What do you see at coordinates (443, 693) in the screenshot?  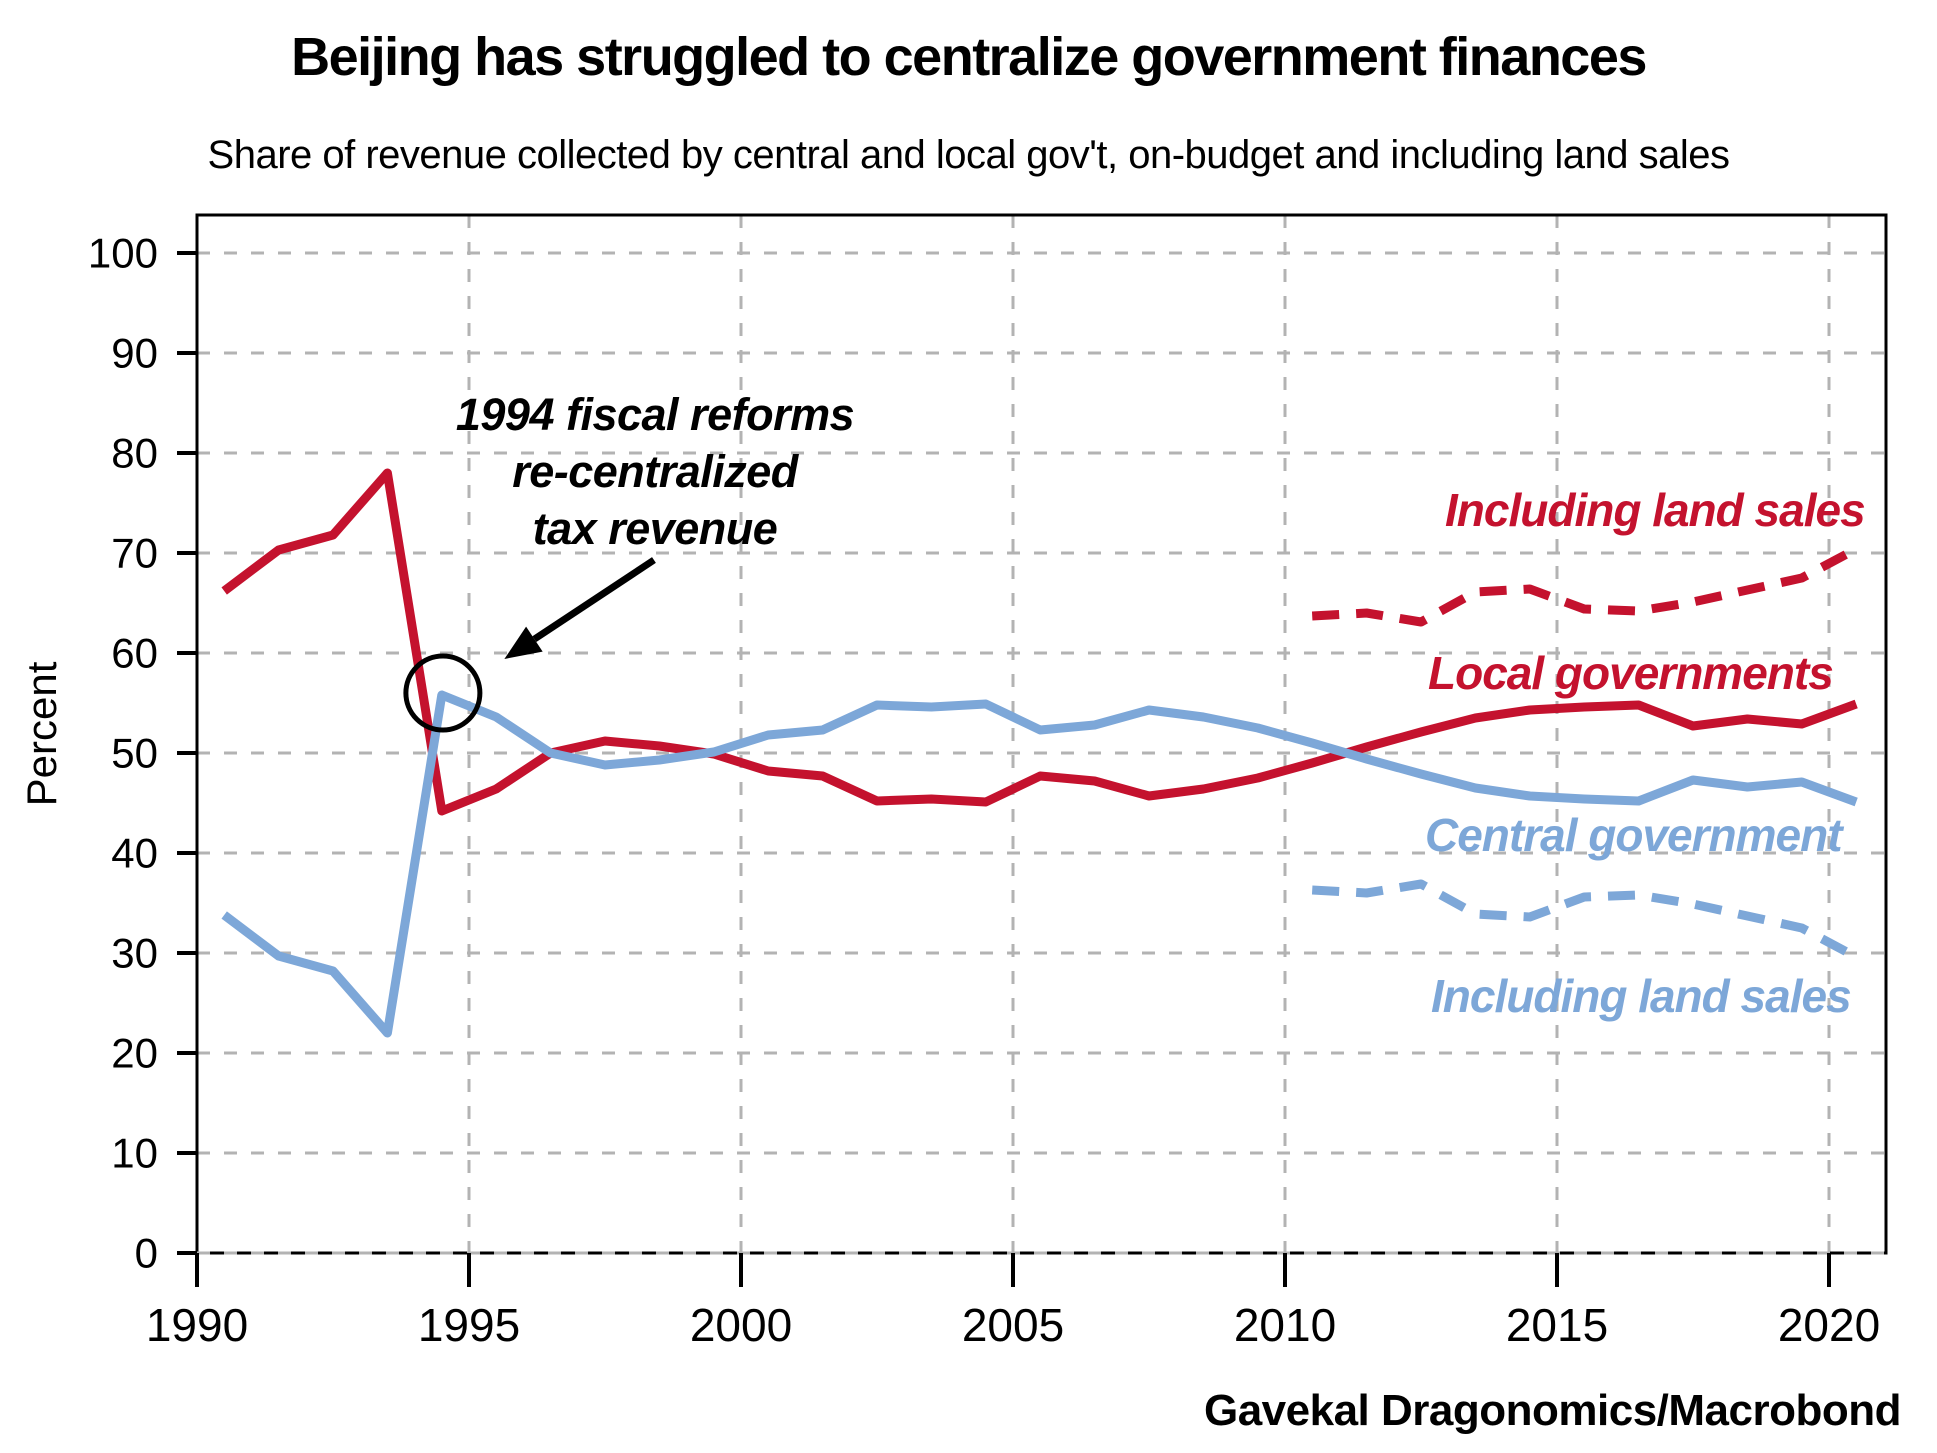 I see `annotation-circle` at bounding box center [443, 693].